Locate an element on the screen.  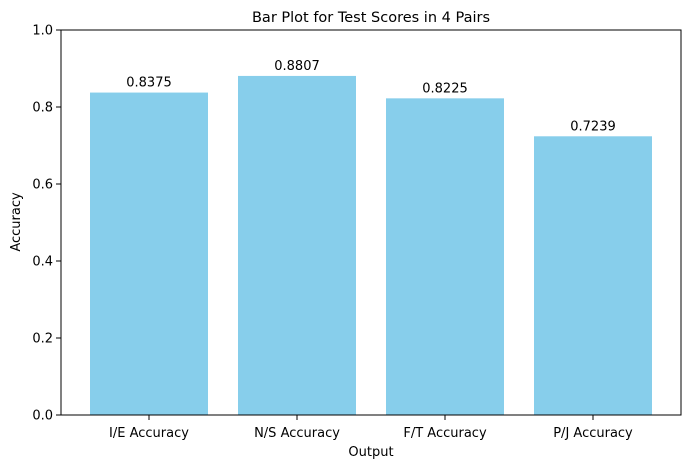
bar-value-label-4: 0.7239 is located at coordinates (593, 126).